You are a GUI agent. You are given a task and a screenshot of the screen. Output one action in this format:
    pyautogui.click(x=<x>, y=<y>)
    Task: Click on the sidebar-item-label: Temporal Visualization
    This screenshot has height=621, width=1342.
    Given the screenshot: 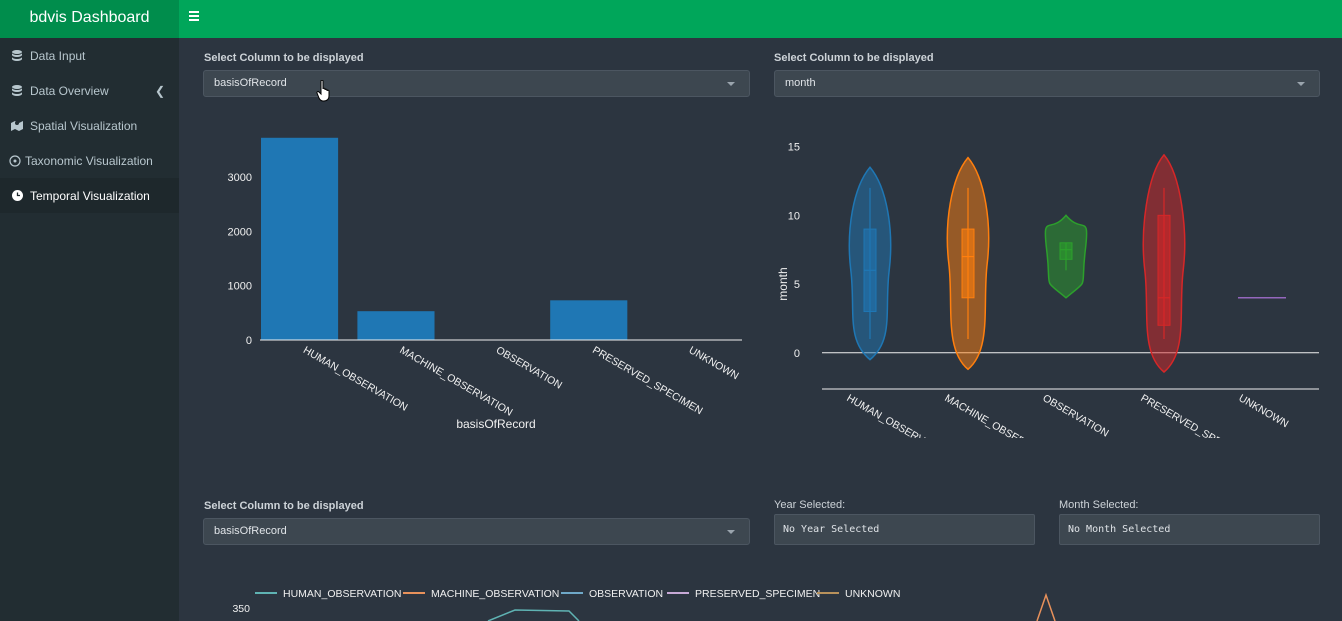 What is the action you would take?
    pyautogui.click(x=90, y=195)
    